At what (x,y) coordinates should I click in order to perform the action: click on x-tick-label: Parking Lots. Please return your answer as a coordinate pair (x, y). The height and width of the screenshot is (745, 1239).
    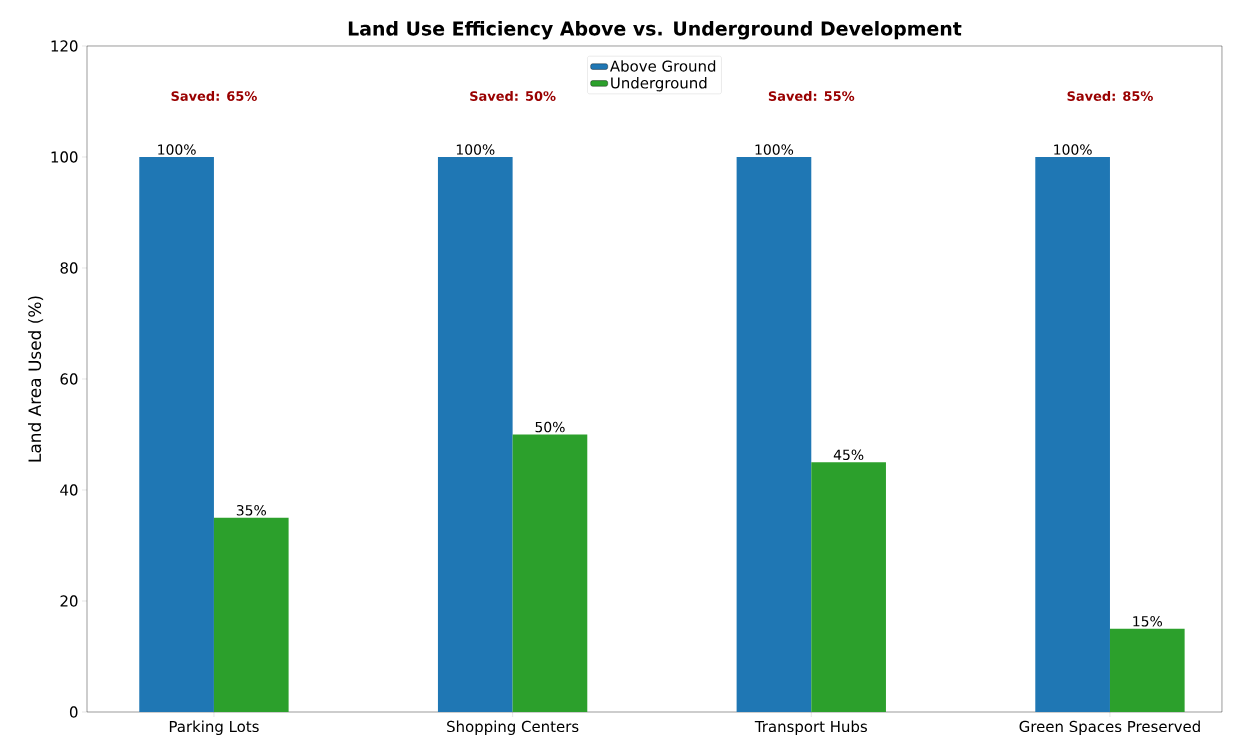
    Looking at the image, I should click on (214, 727).